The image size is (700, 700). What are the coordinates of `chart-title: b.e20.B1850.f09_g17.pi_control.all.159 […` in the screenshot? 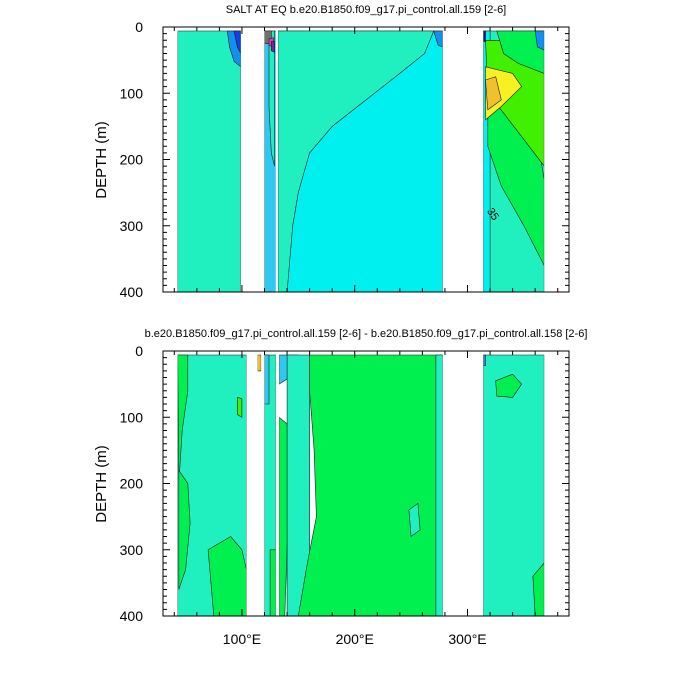 It's located at (366, 334).